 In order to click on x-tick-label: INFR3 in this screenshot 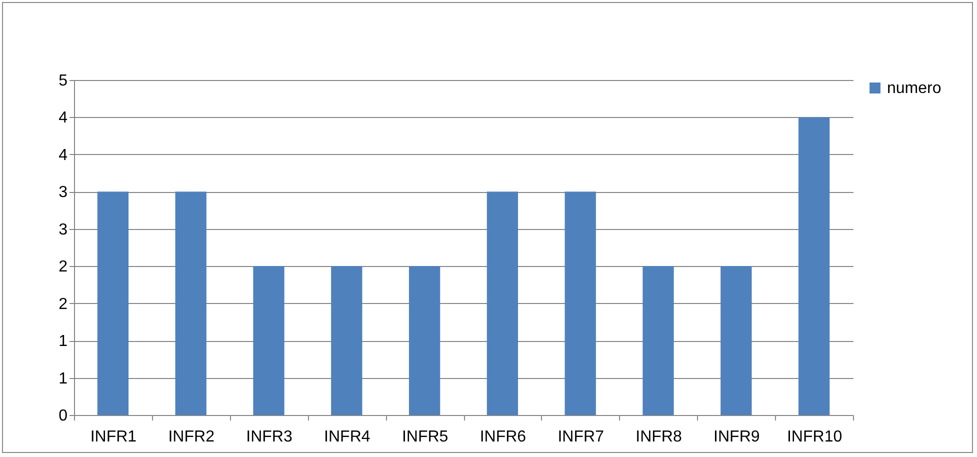, I will do `click(269, 437)`.